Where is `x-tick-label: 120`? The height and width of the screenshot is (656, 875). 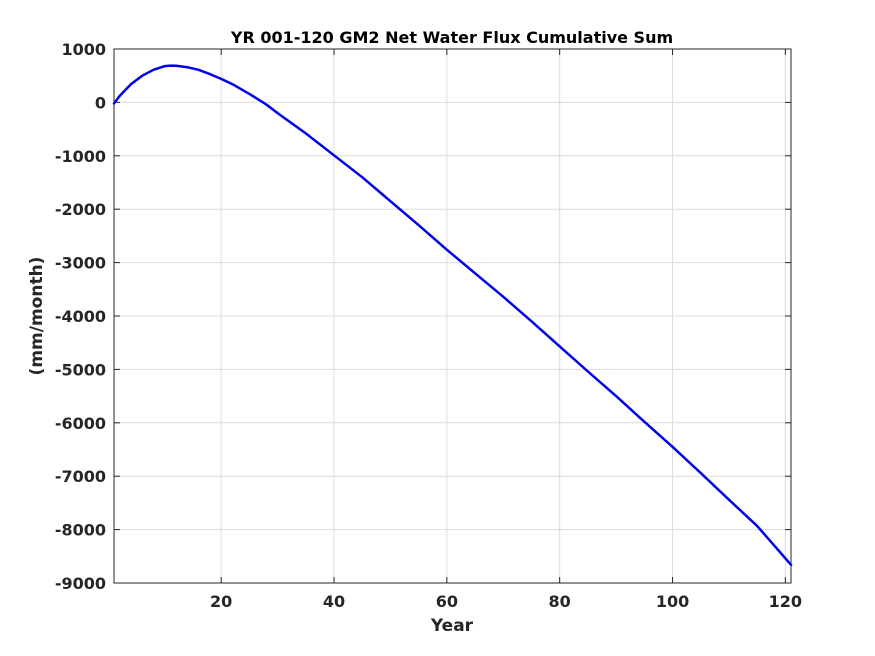
x-tick-label: 120 is located at coordinates (785, 601).